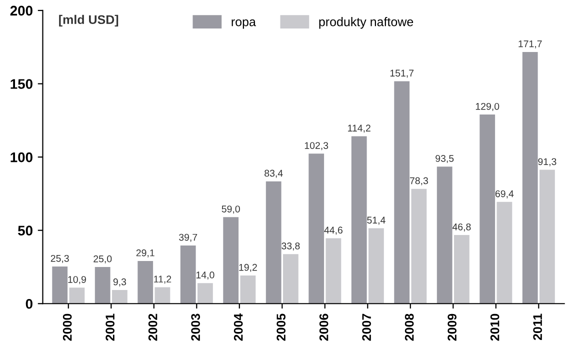 This screenshot has height=349, width=570. Describe the element at coordinates (537, 327) in the screenshot. I see `x-tick-label: 2011` at that location.